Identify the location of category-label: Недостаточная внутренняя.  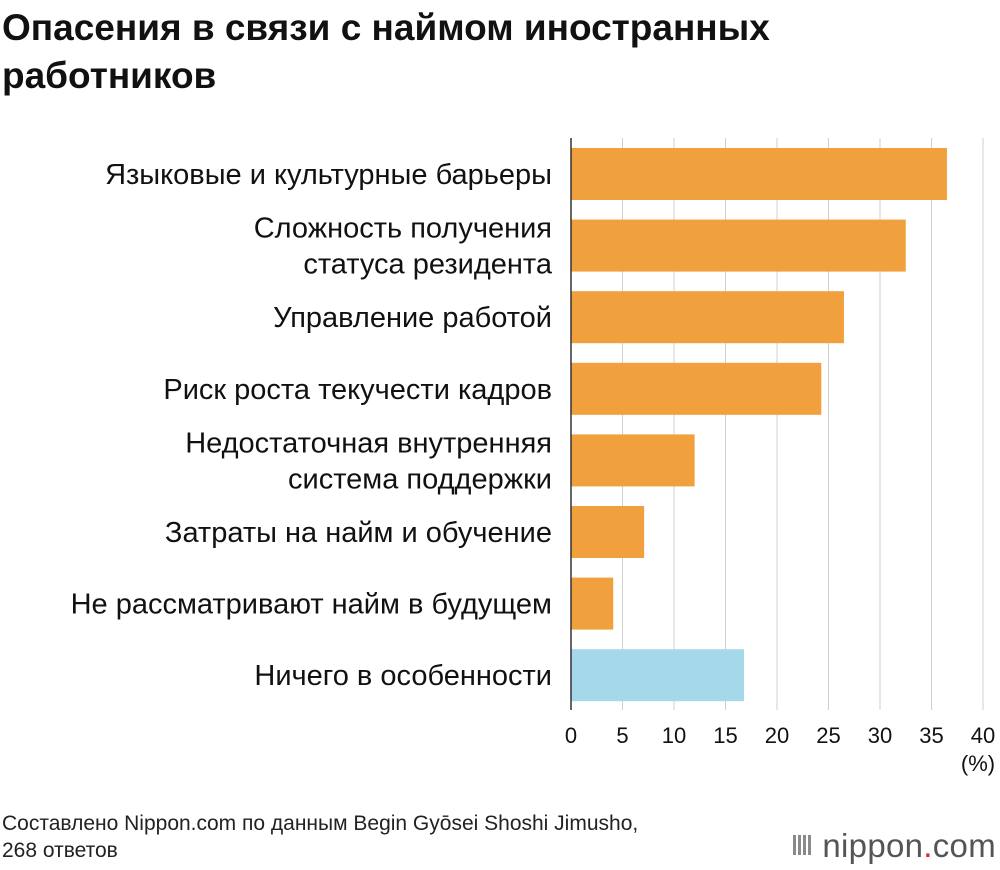
(368, 443).